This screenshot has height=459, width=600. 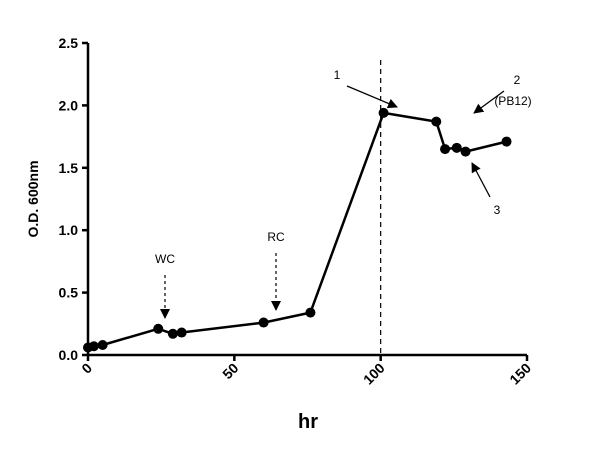 I want to click on annotation-1-label: 1, so click(x=337, y=75).